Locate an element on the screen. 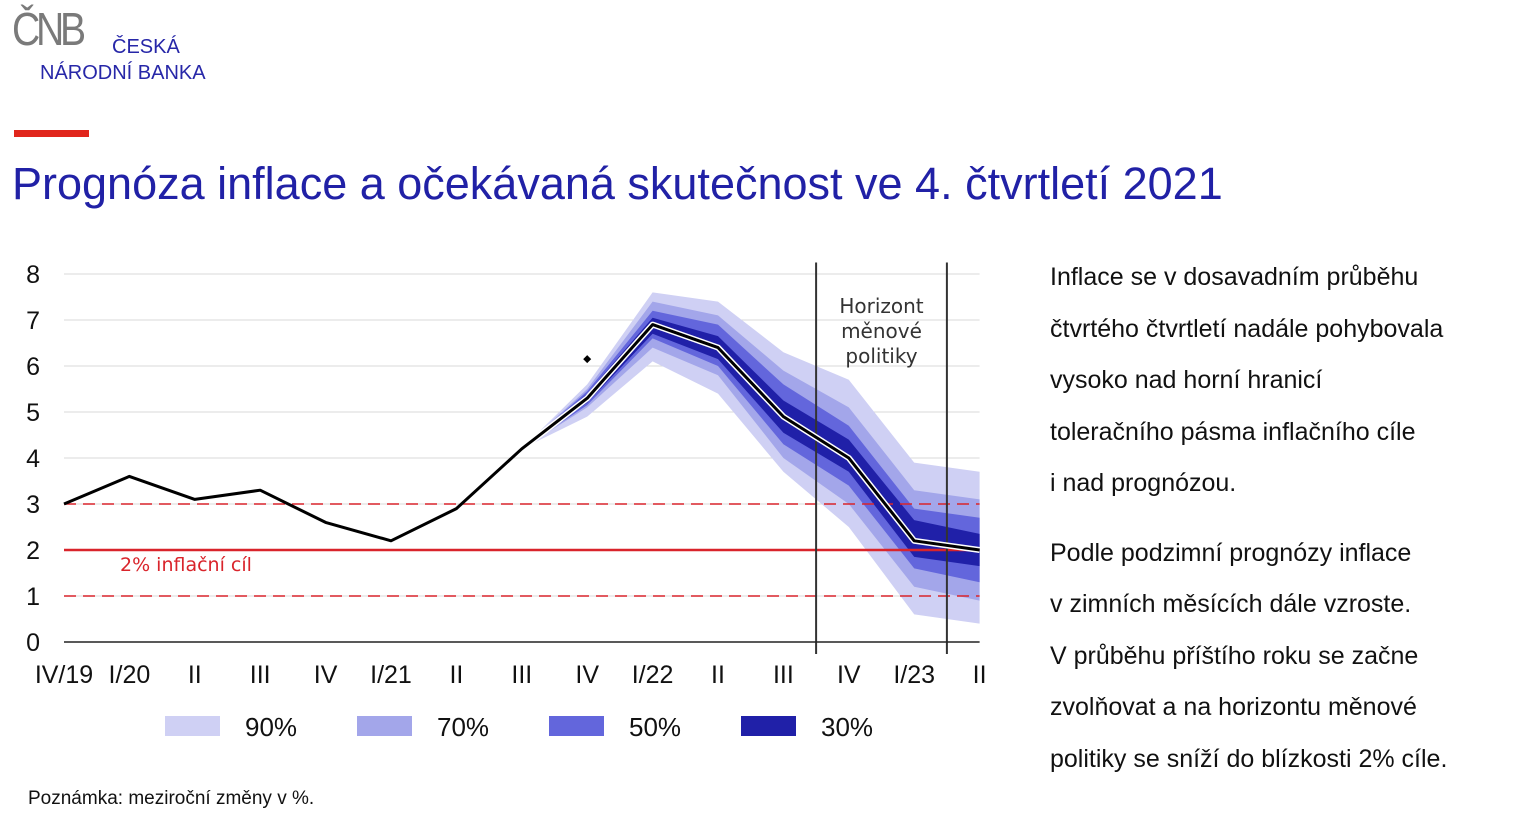  inflation-target-label: 2% inflační cíl is located at coordinates (186, 565).